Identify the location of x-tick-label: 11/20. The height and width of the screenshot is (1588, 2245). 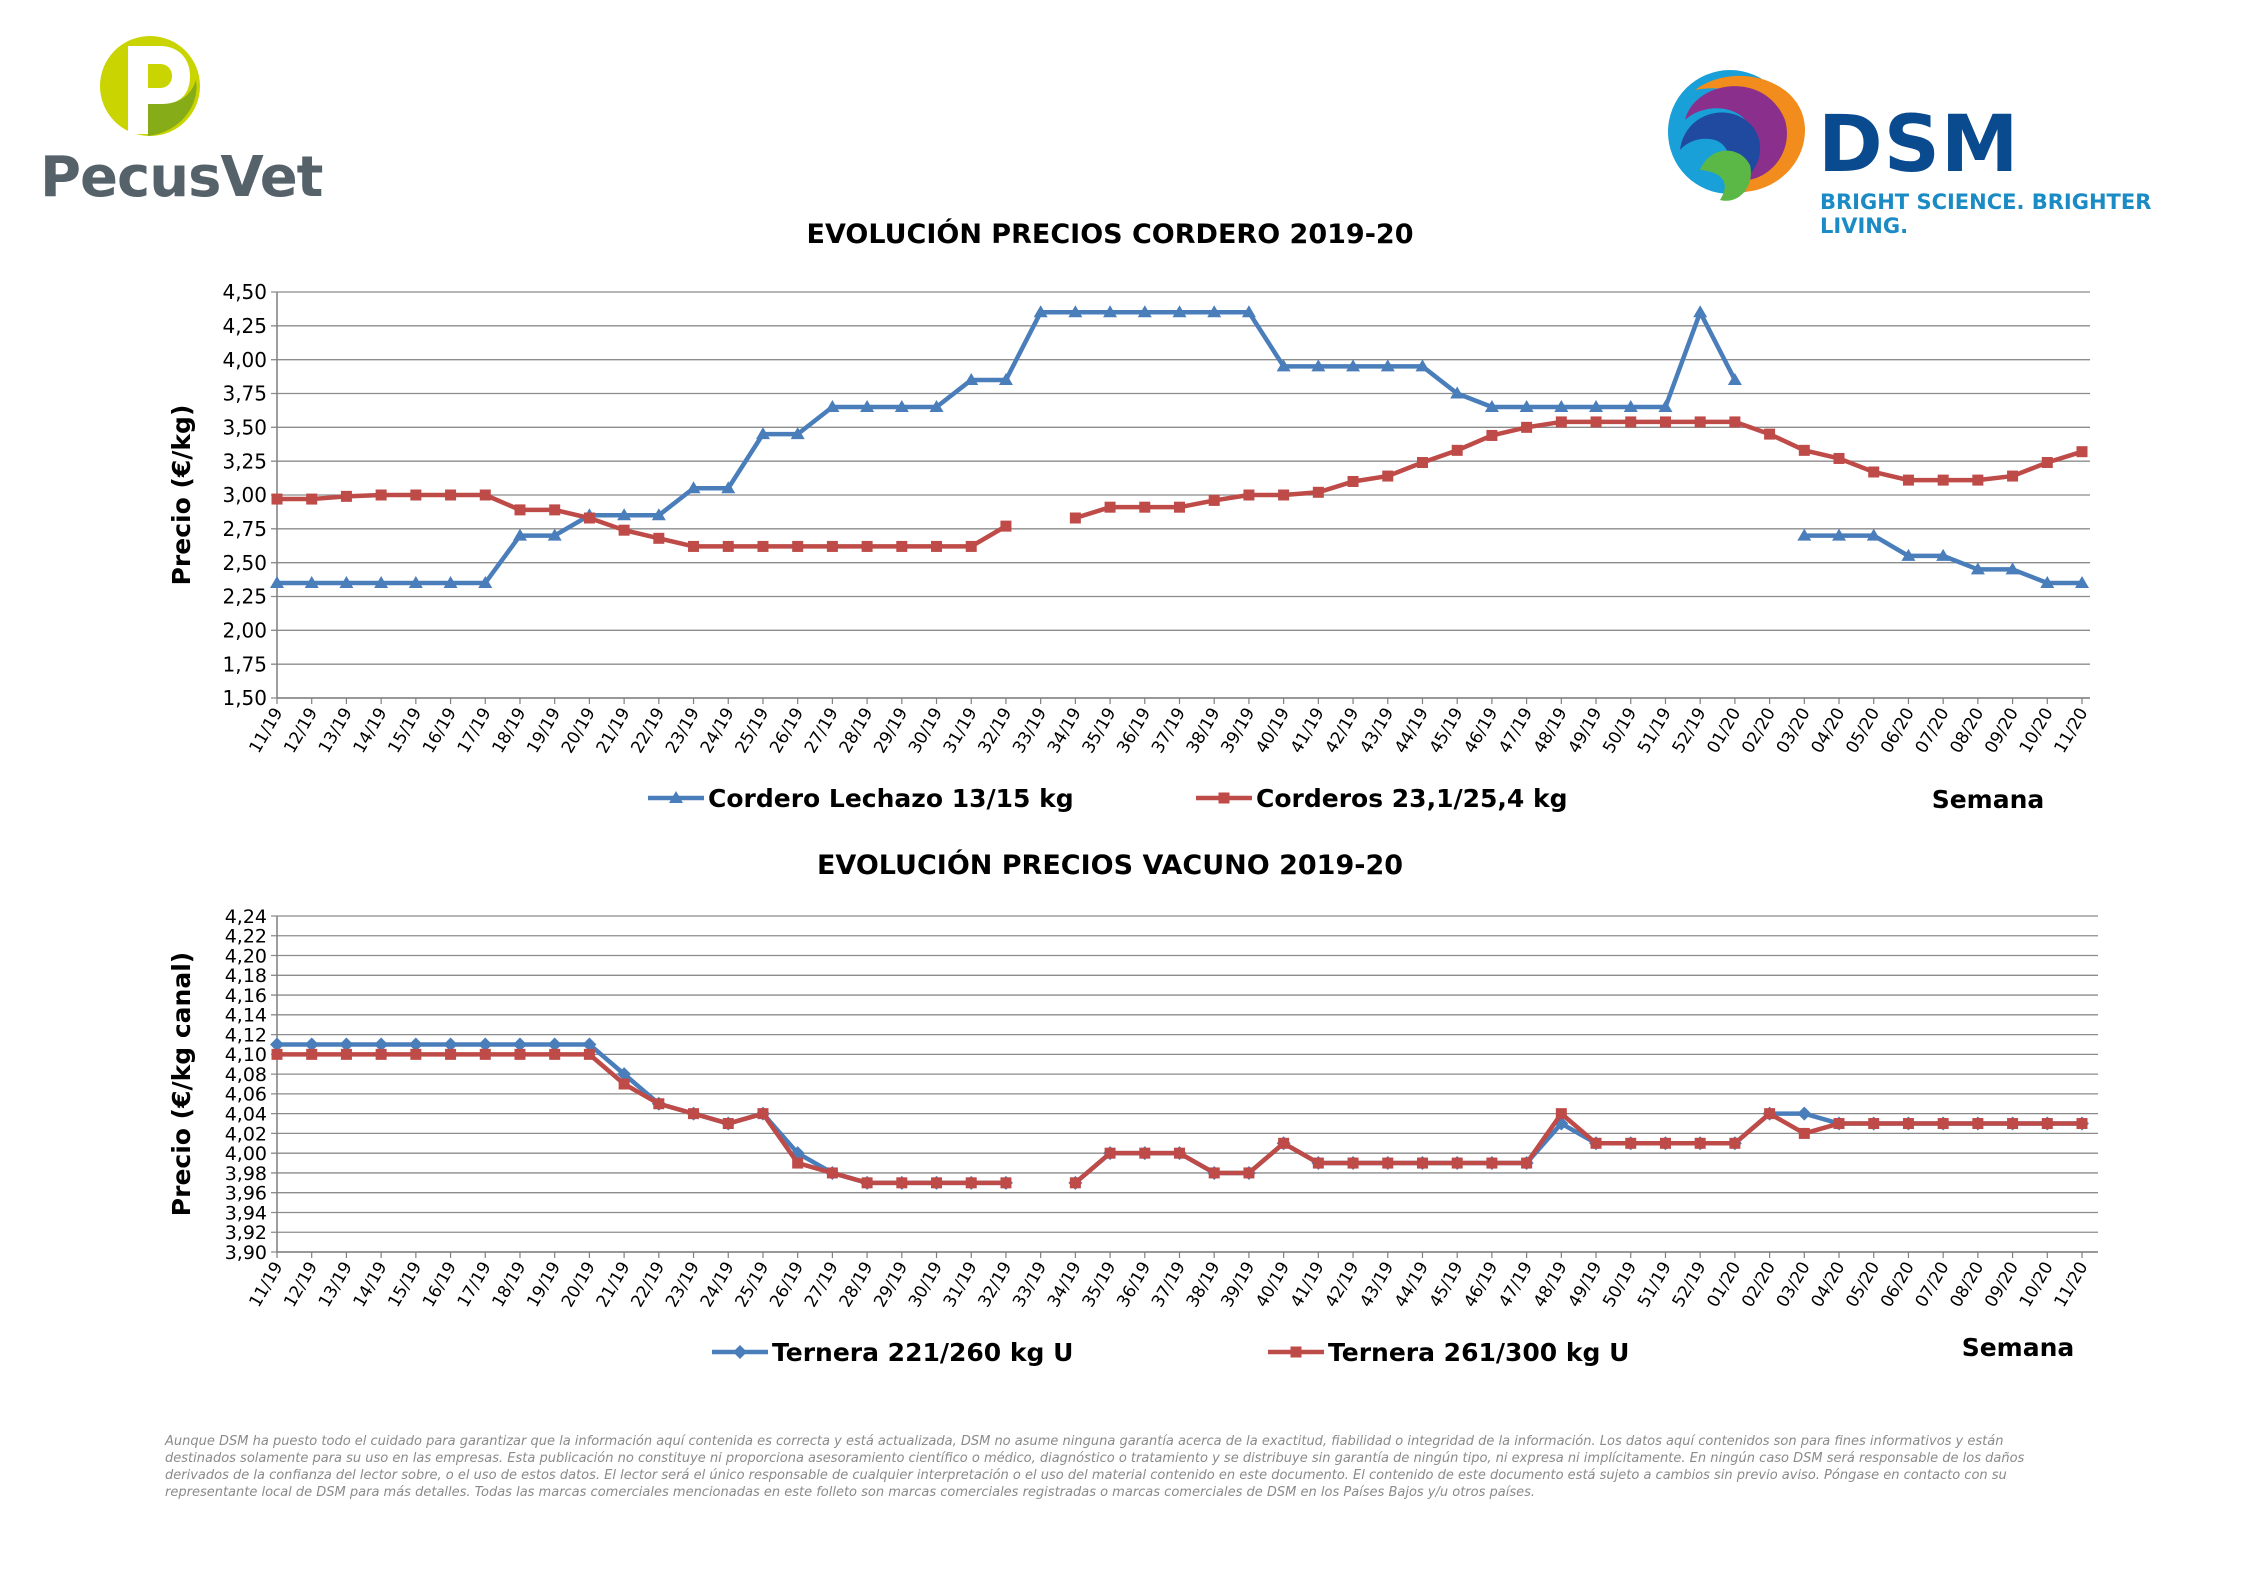
(2072, 731).